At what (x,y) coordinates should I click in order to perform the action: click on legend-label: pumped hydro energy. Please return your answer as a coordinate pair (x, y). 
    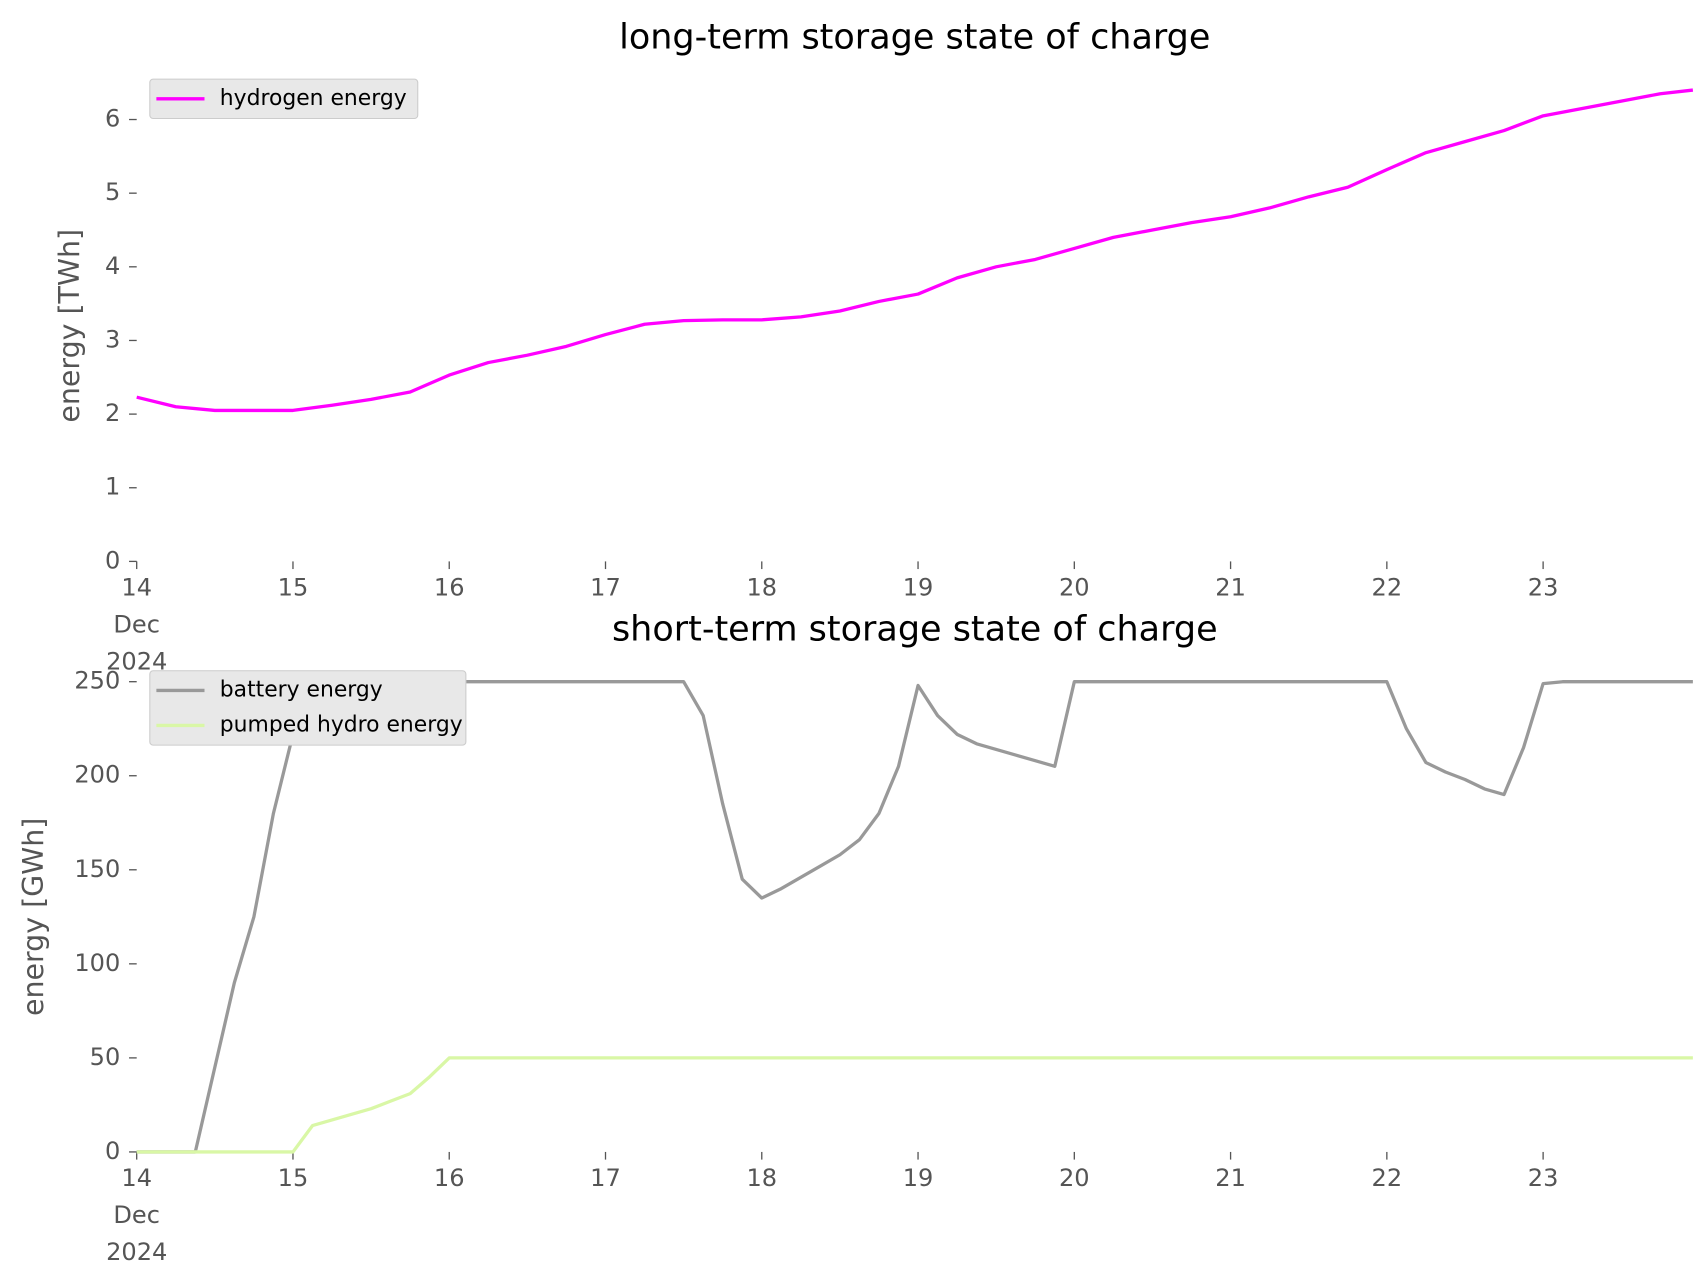
    Looking at the image, I should click on (341, 724).